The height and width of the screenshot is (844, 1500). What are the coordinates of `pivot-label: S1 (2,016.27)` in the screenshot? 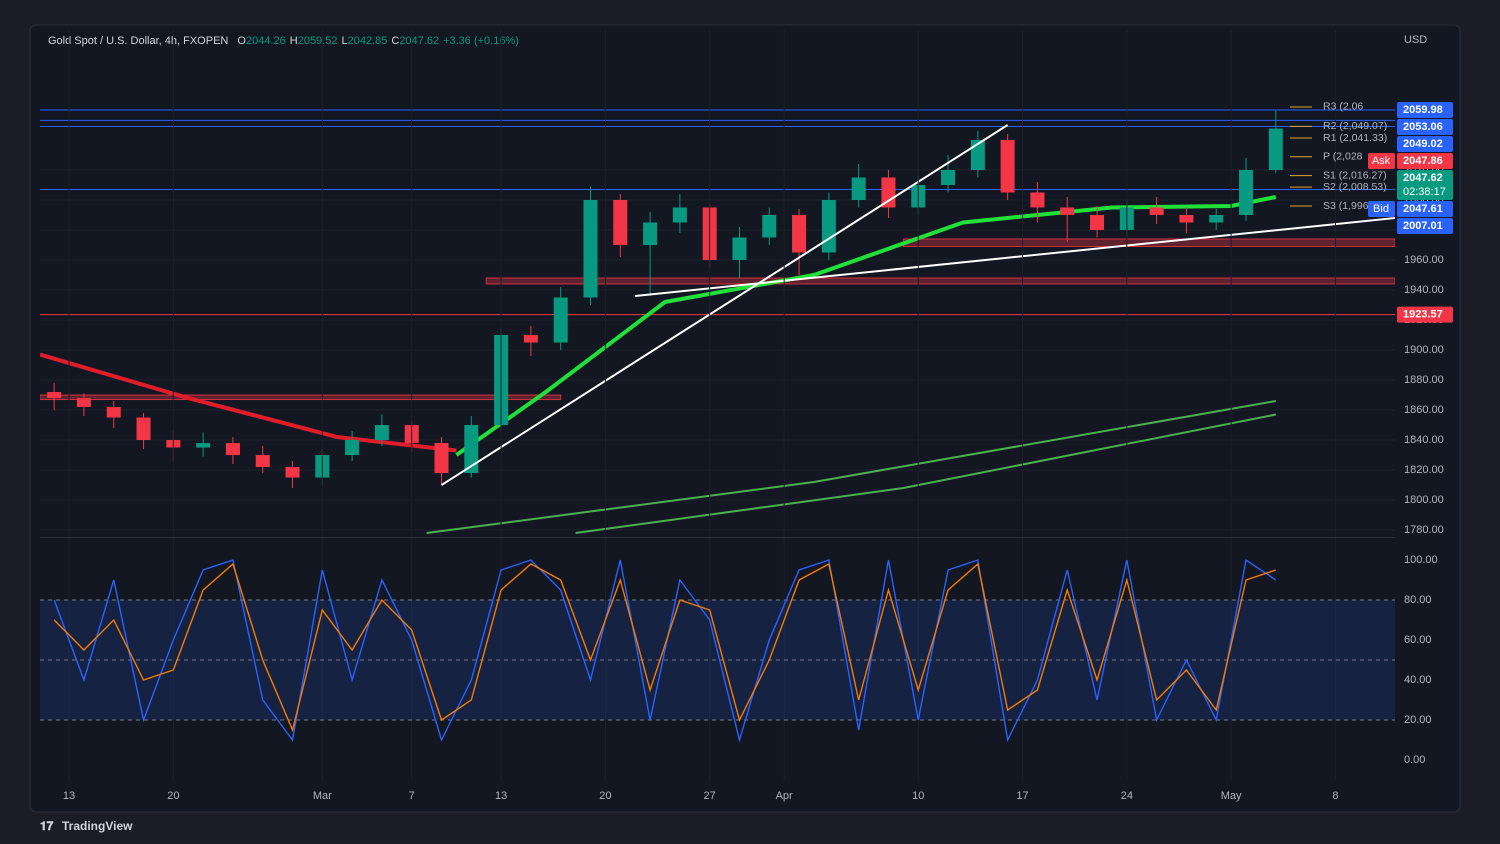 It's located at (1355, 175).